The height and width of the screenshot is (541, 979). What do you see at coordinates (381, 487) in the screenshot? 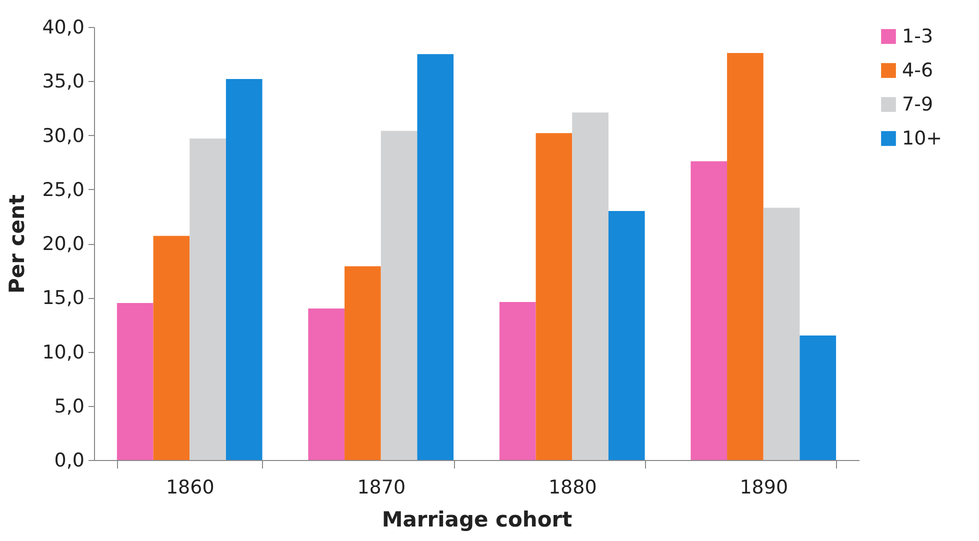
I see `x-tick-label: 1870` at bounding box center [381, 487].